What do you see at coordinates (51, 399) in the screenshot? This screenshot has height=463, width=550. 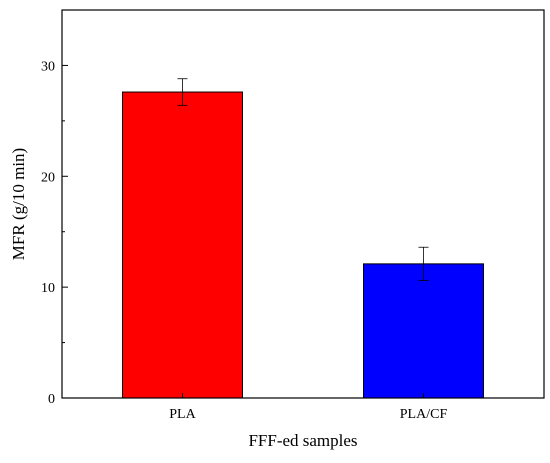 I see `y-tick-label-0: 0` at bounding box center [51, 399].